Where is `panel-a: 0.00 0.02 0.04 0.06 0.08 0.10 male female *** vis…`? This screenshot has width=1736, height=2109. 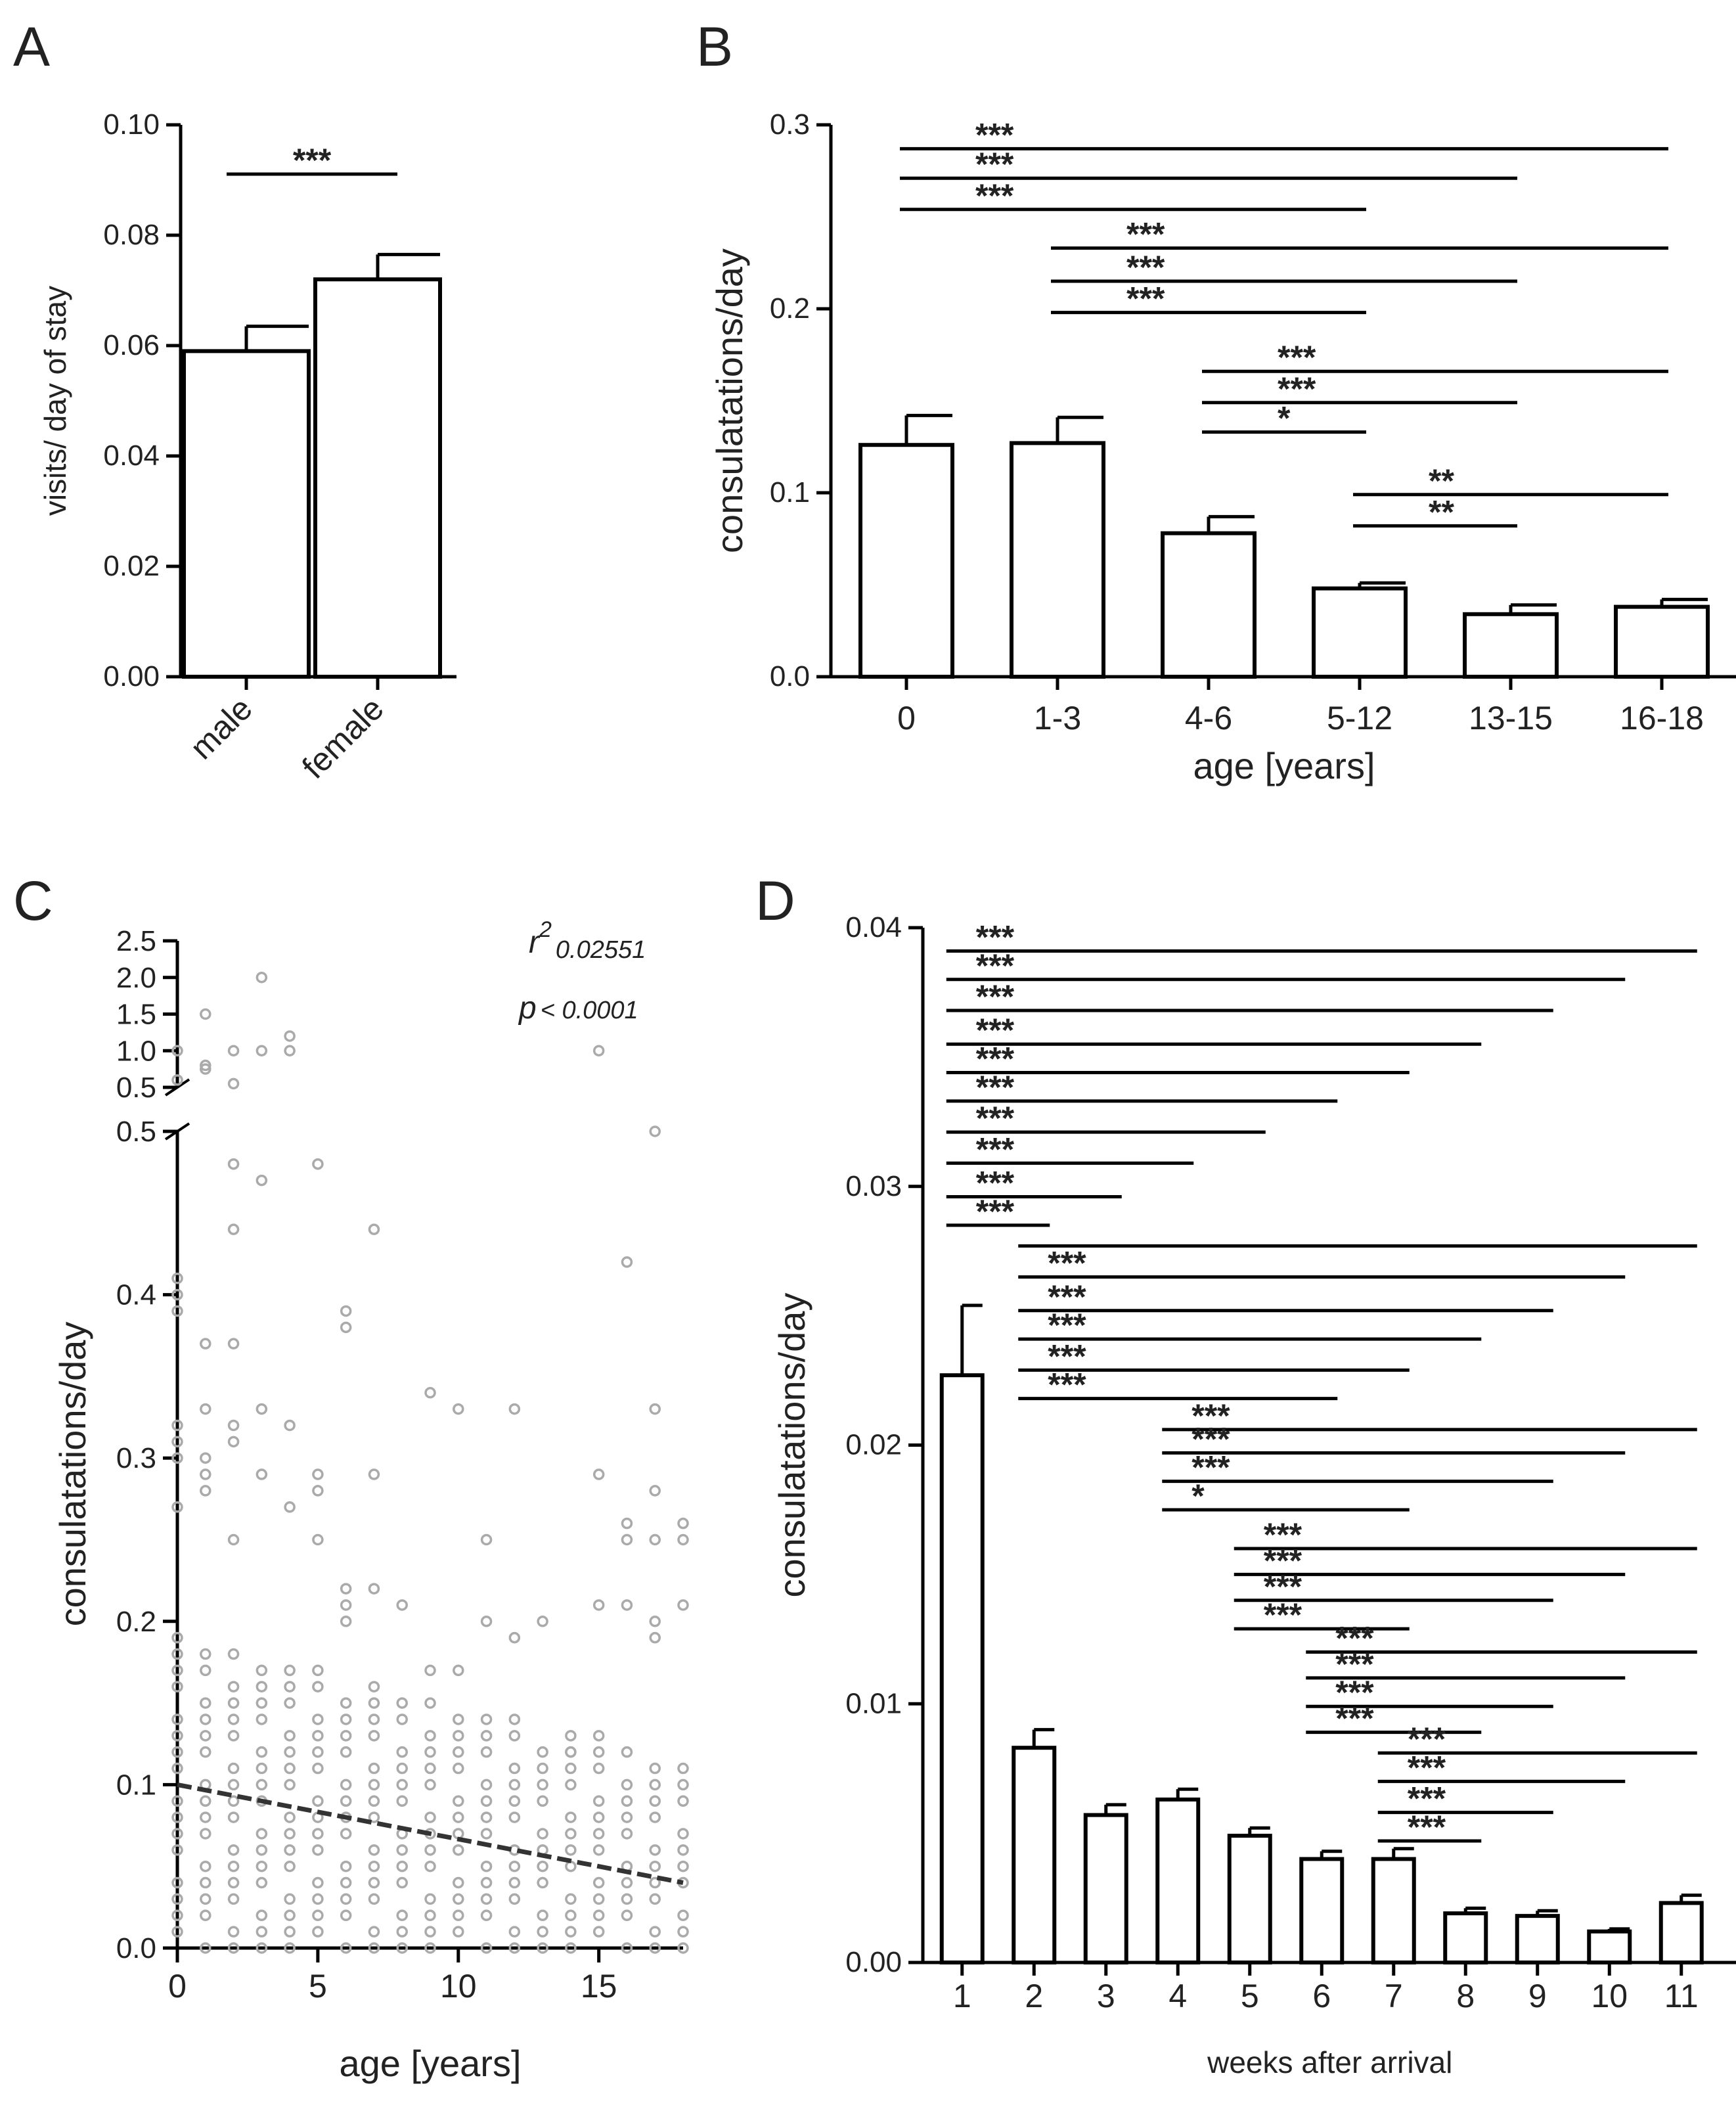 panel-a: 0.00 0.02 0.04 0.06 0.08 0.10 male female *** vis… is located at coordinates (247, 447).